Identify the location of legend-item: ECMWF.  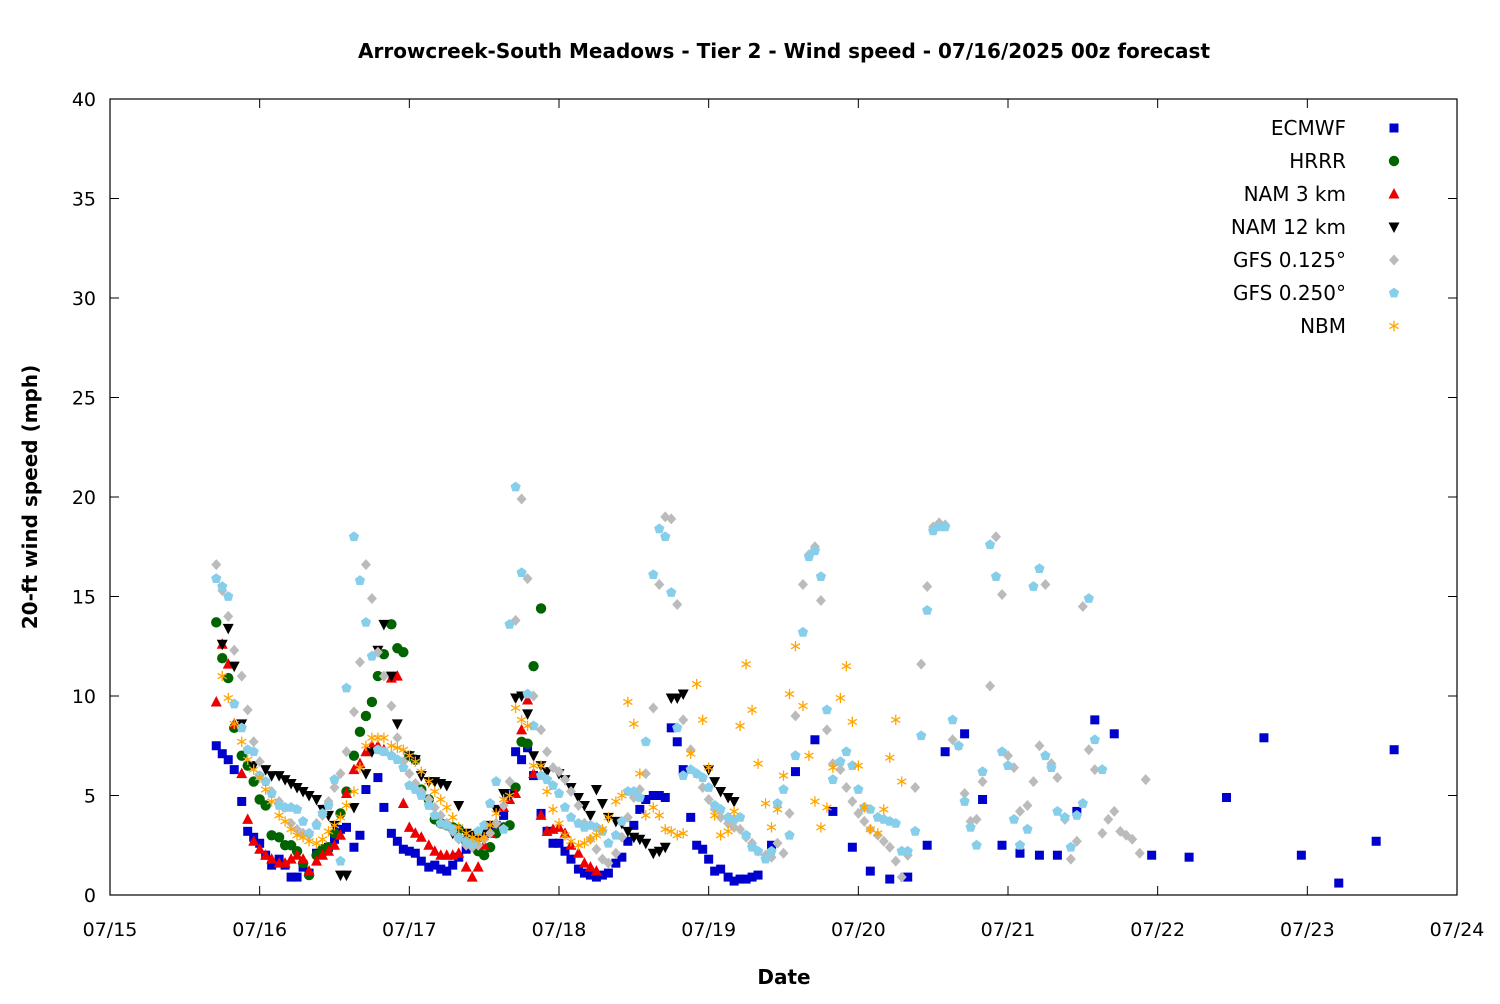
(1335, 128).